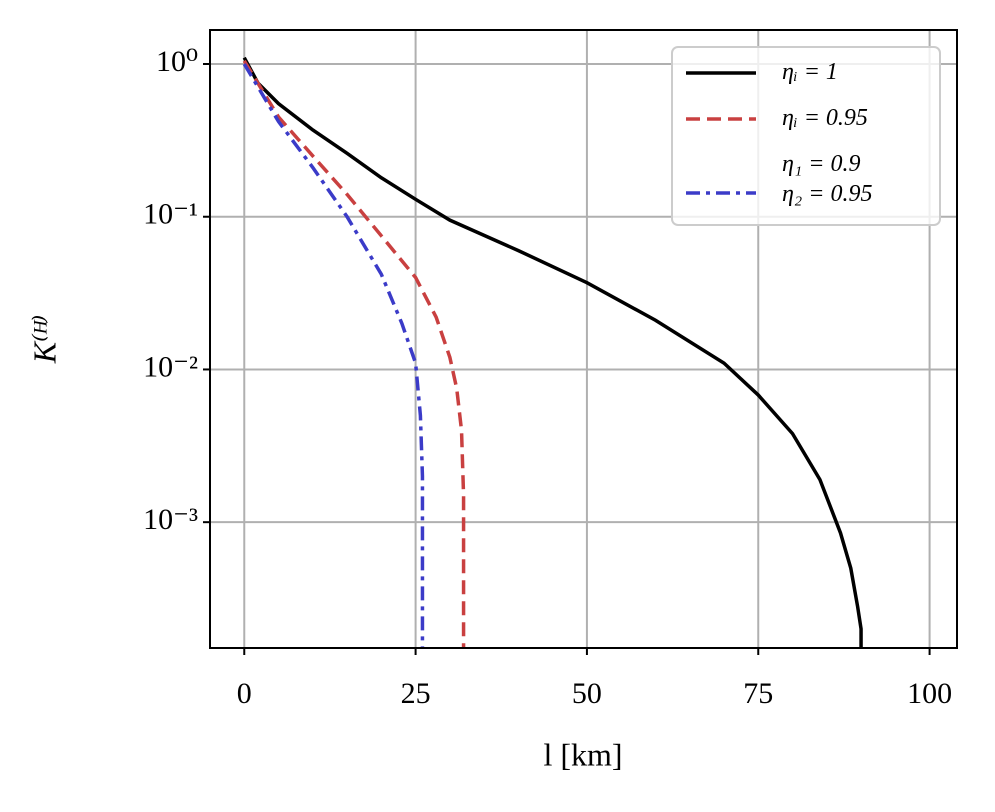 This screenshot has width=995, height=812. Describe the element at coordinates (416, 693) in the screenshot. I see `x-tick-label: 25` at that location.